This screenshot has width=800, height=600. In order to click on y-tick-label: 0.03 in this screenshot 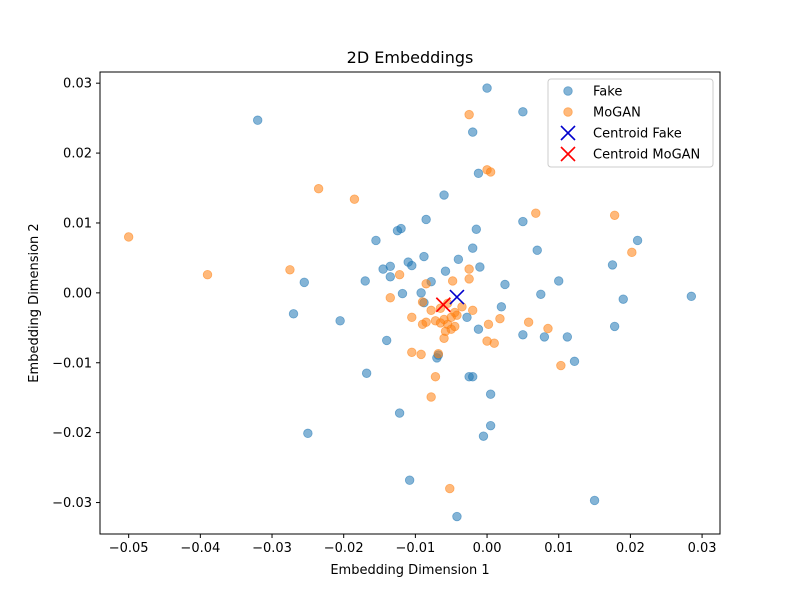, I will do `click(77, 84)`.